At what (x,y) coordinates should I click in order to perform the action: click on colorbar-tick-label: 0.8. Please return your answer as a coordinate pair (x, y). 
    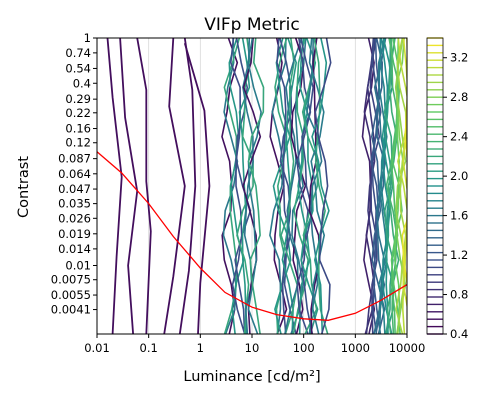
    Looking at the image, I should click on (459, 295).